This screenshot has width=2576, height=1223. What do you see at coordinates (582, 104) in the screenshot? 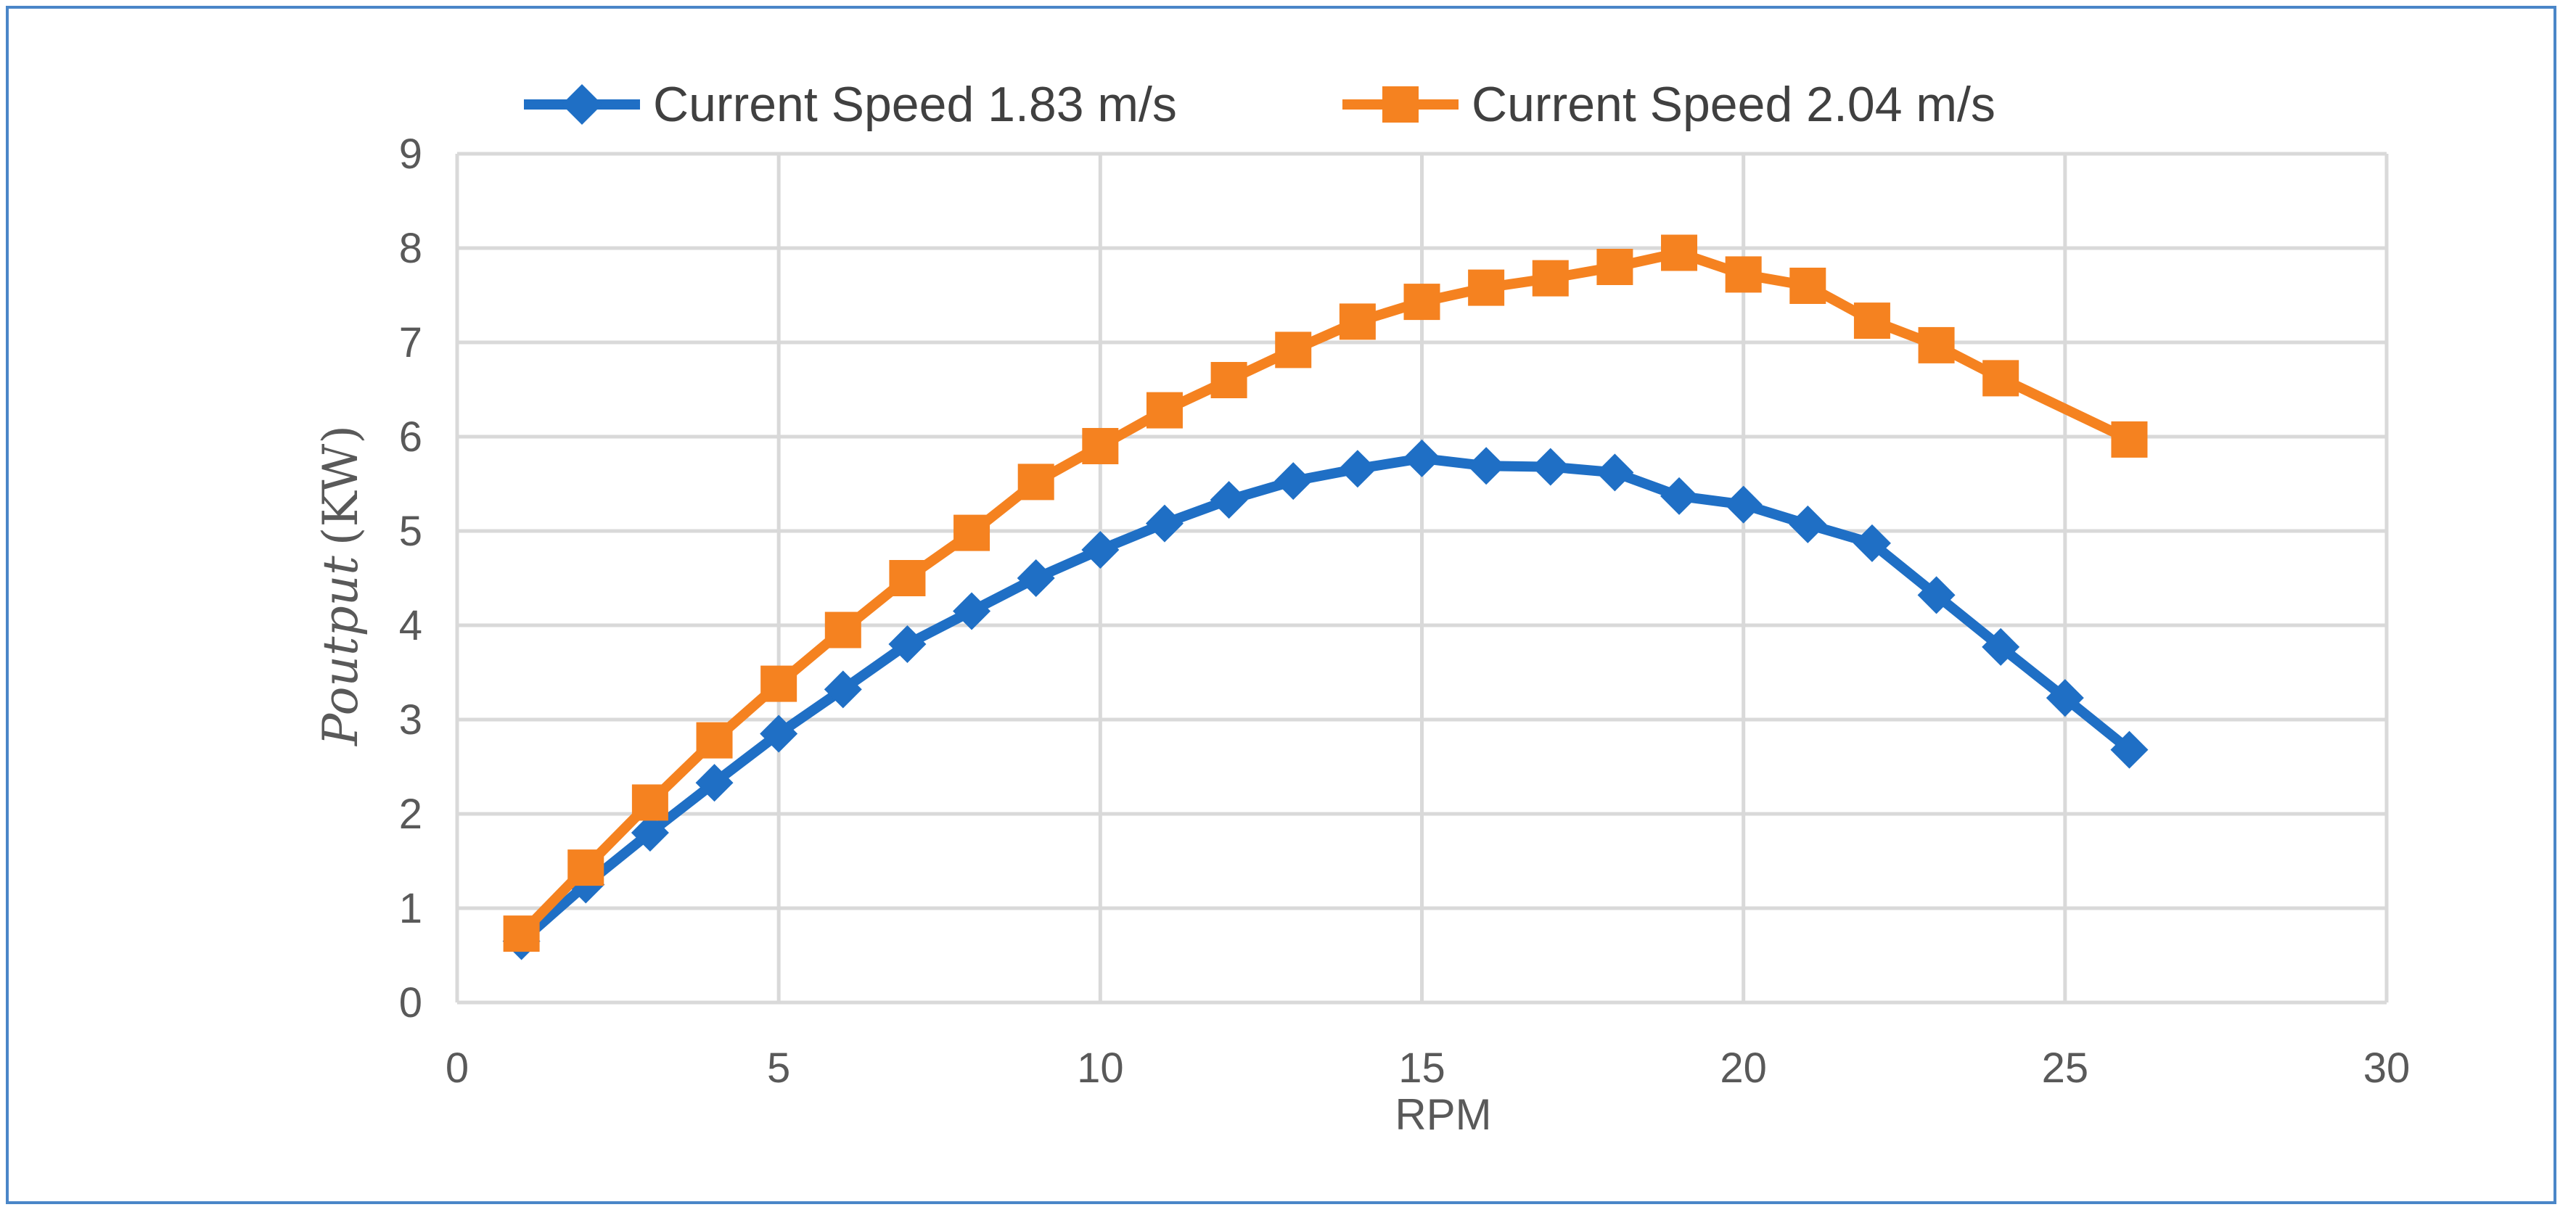
I see `legend-marker-diamond` at bounding box center [582, 104].